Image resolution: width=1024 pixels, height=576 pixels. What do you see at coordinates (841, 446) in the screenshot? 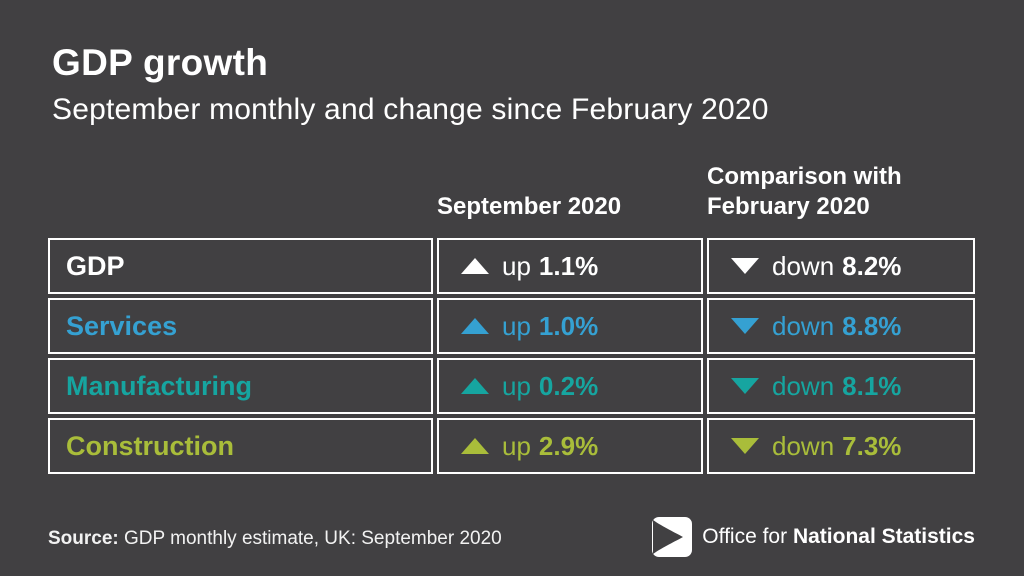
I see `february-comparison-cell: down 7.3%` at bounding box center [841, 446].